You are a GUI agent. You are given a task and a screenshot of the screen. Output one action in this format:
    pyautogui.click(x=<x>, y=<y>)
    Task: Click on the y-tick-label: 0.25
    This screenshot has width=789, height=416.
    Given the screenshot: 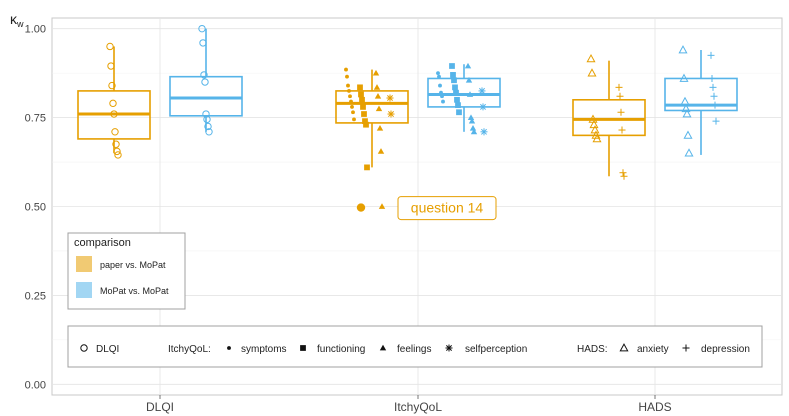 What is the action you would take?
    pyautogui.click(x=35, y=296)
    